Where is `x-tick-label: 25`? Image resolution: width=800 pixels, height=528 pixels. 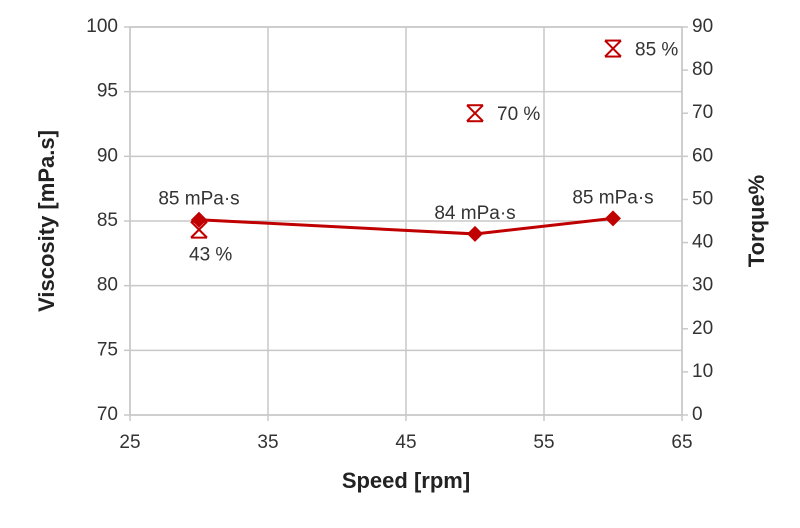 x-tick-label: 25 is located at coordinates (129, 442).